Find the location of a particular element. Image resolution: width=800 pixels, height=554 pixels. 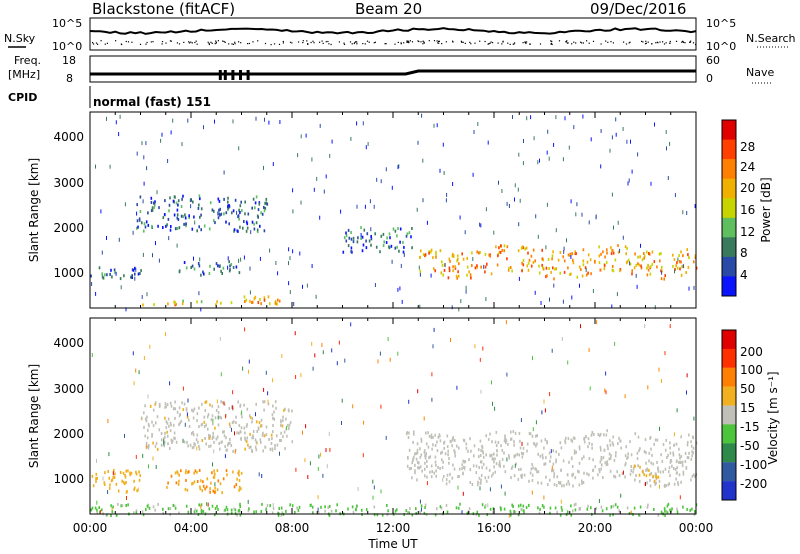

power-colorbar-ticks: 28 24 20 16 12 8 4 is located at coordinates (747, 211).